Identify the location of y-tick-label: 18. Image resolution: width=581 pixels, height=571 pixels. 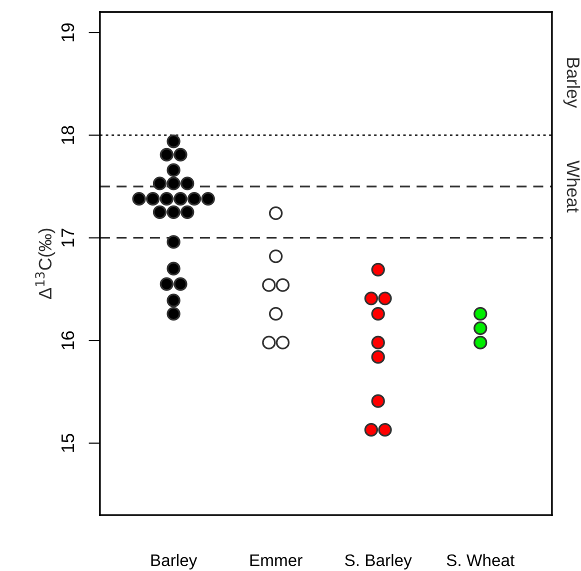
(67, 135).